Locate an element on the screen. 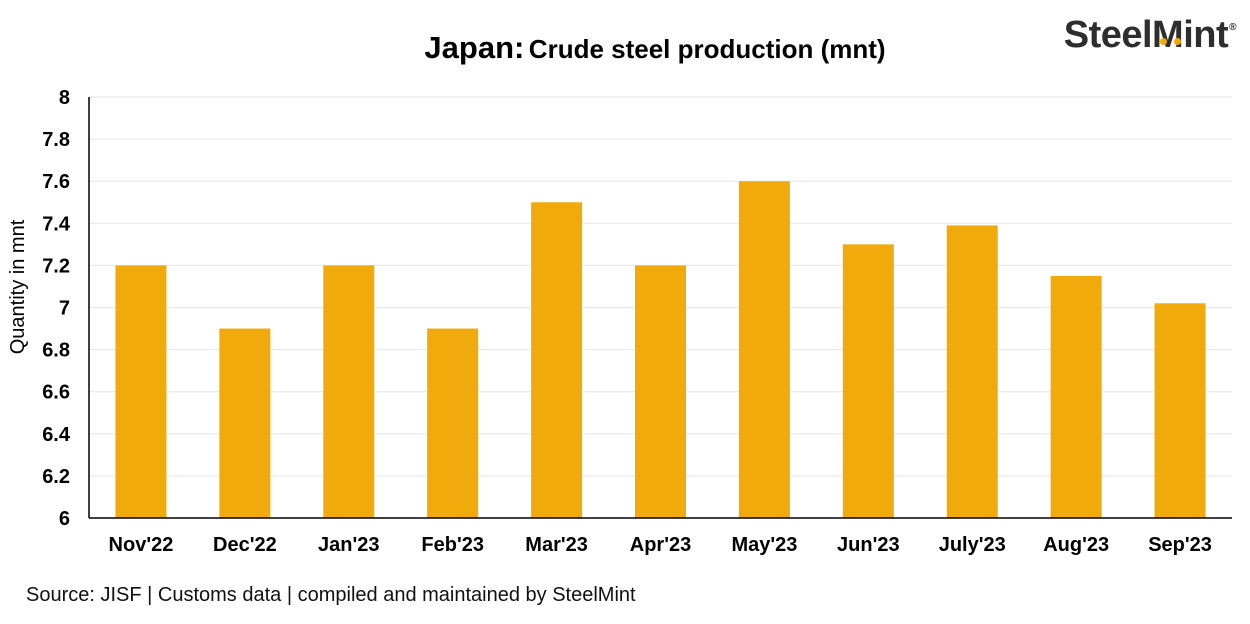  x-tick-label: Sep'23 is located at coordinates (1180, 545).